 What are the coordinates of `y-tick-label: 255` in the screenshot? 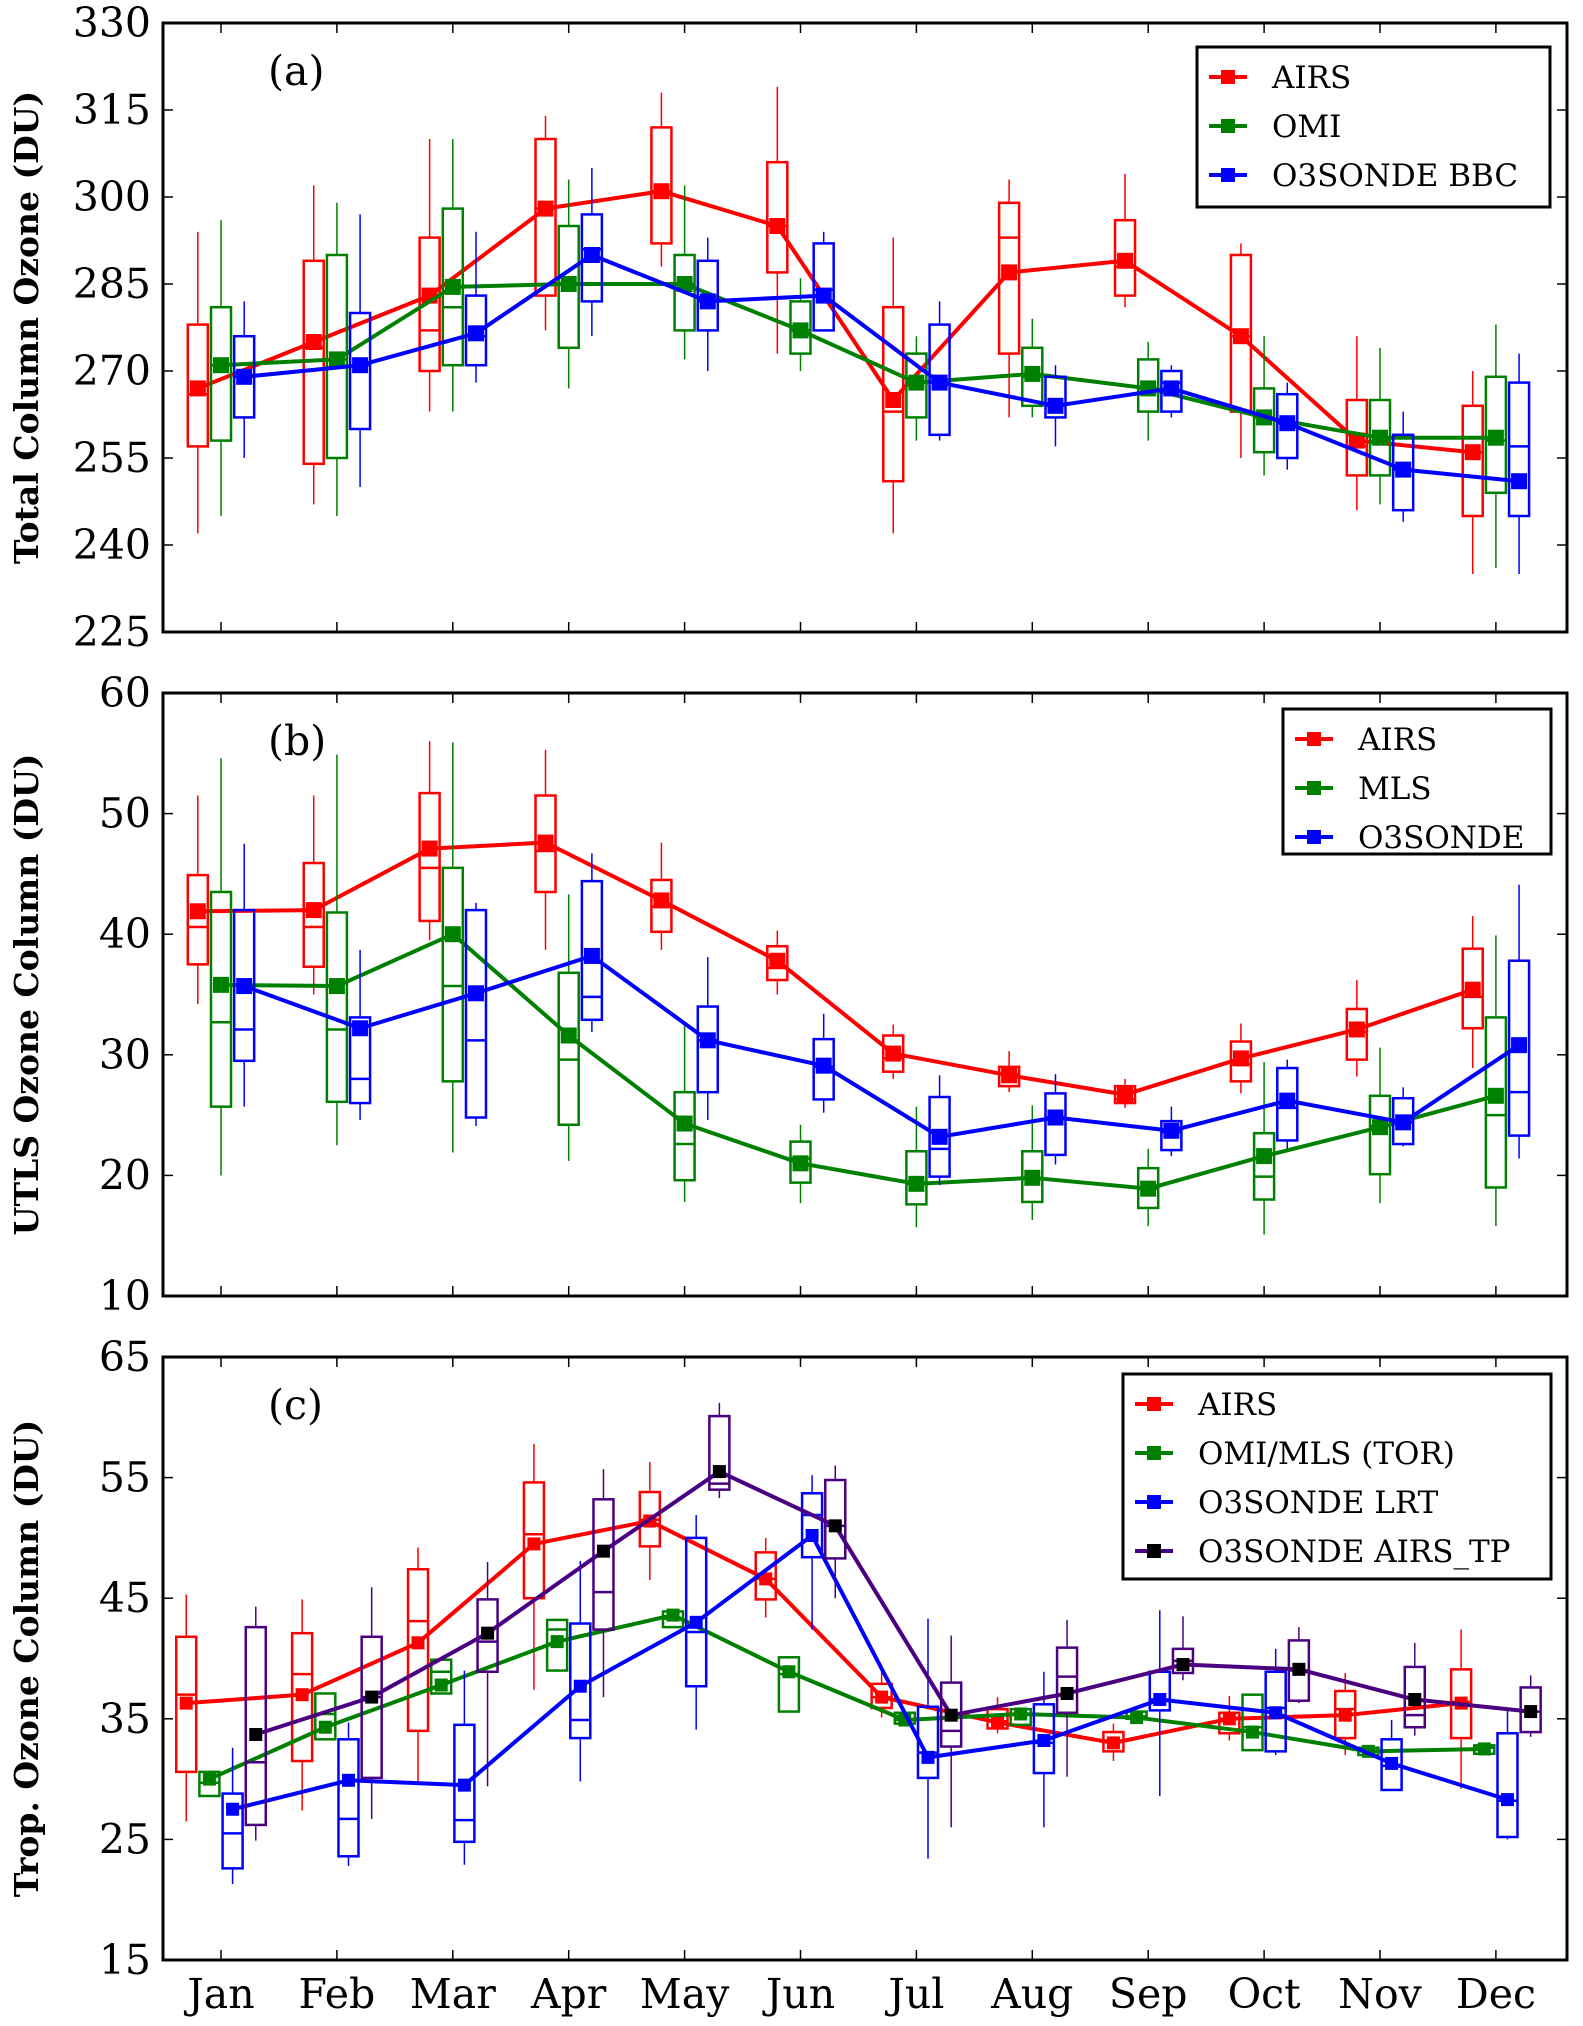 It's located at (112, 458).